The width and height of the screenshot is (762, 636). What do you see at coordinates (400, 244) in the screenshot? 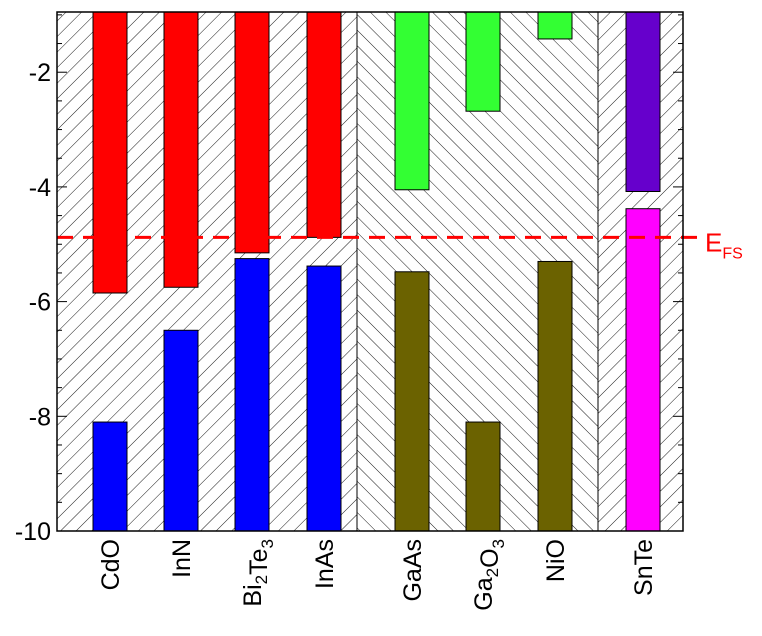
I see `efs-annotation: EFS` at bounding box center [400, 244].